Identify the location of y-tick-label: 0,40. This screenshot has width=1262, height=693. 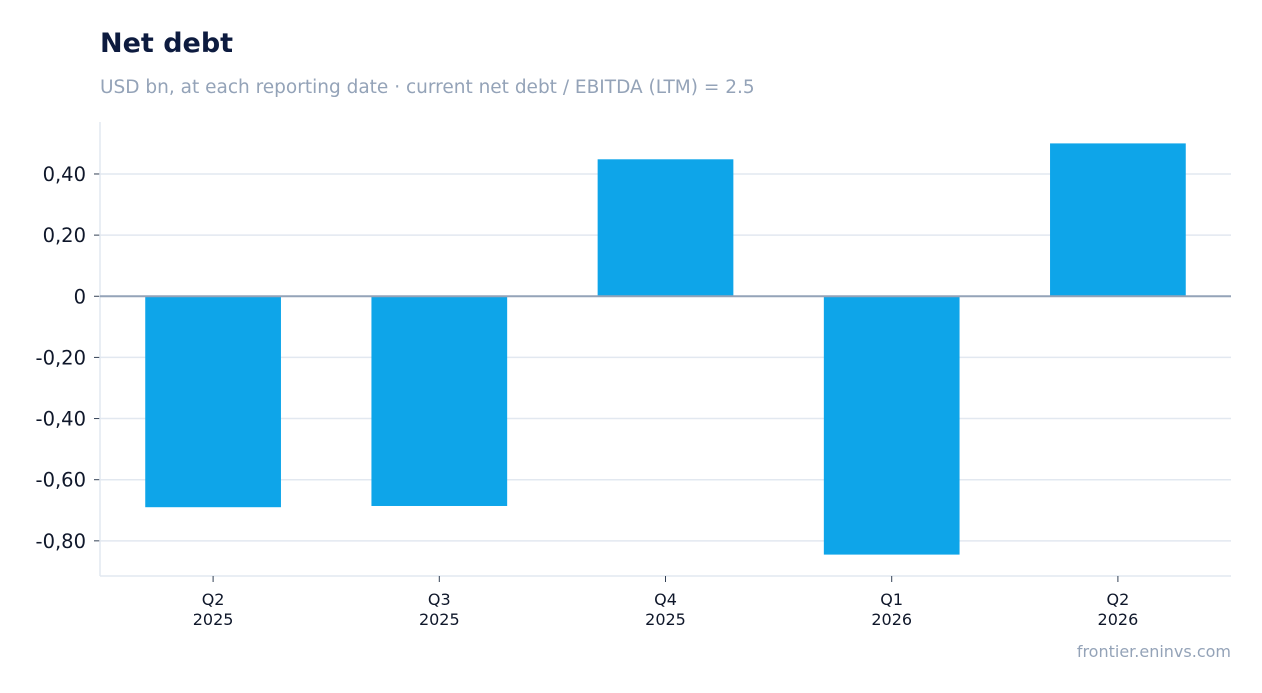
(64, 174).